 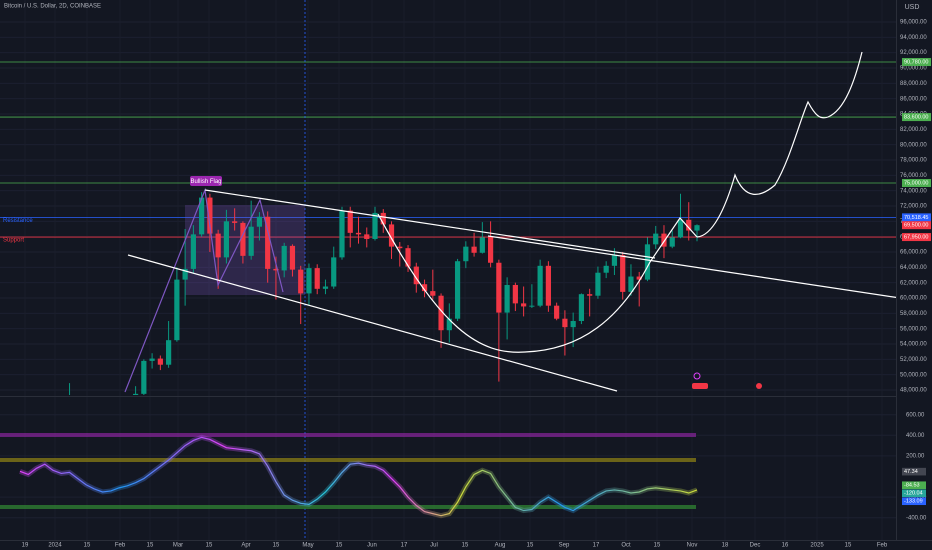 I want to click on y-tick-label: 400.00, so click(x=915, y=436).